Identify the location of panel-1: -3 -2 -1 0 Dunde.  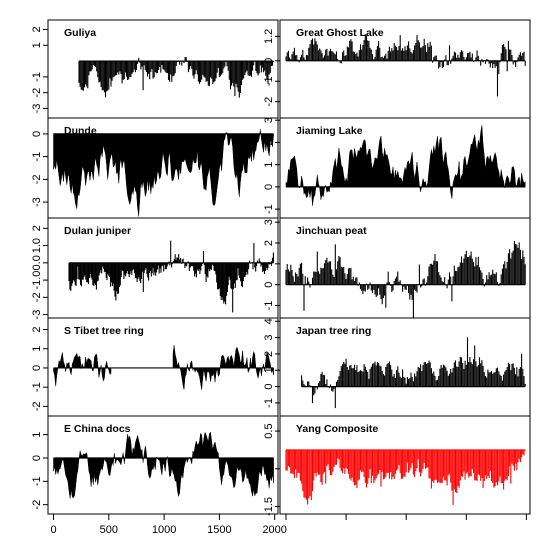
(155, 168).